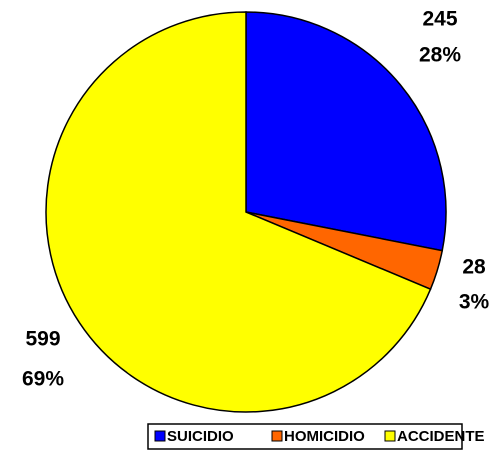  Describe the element at coordinates (42, 339) in the screenshot. I see `data-label: 599` at that location.